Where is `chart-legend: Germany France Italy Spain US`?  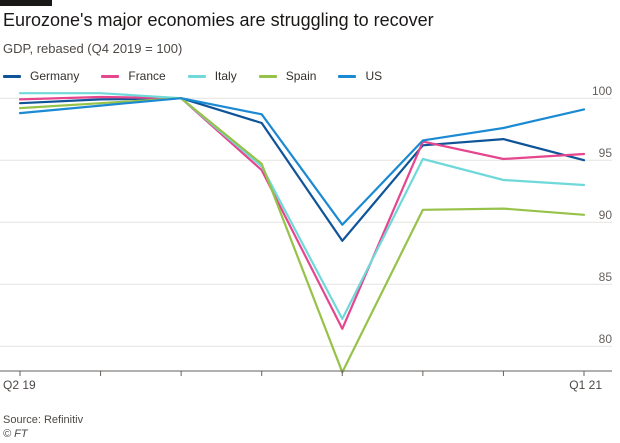
chart-legend: Germany France Italy Spain US is located at coordinates (203, 76).